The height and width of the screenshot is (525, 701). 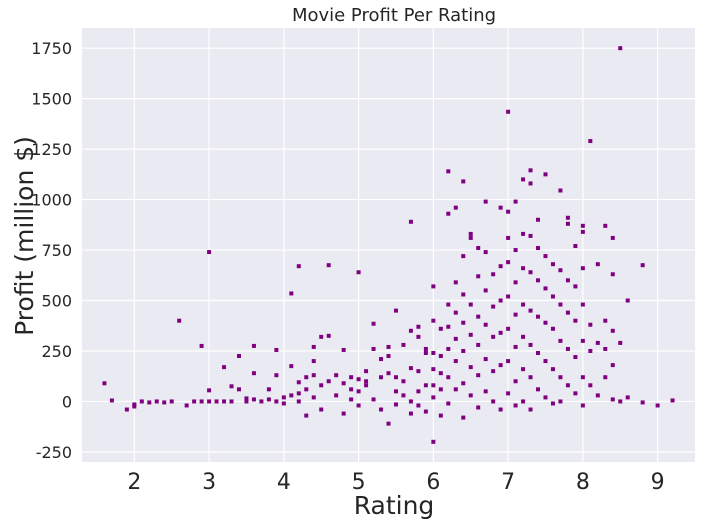 What do you see at coordinates (51, 200) in the screenshot?
I see `y-tick-label: 1000` at bounding box center [51, 200].